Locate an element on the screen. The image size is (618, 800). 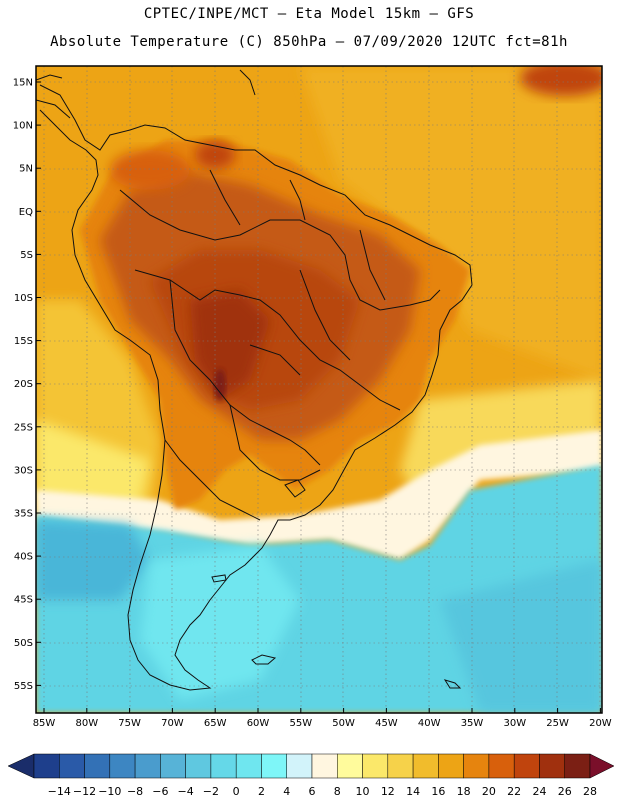
colorbar-label: 0 is located at coordinates (236, 791).